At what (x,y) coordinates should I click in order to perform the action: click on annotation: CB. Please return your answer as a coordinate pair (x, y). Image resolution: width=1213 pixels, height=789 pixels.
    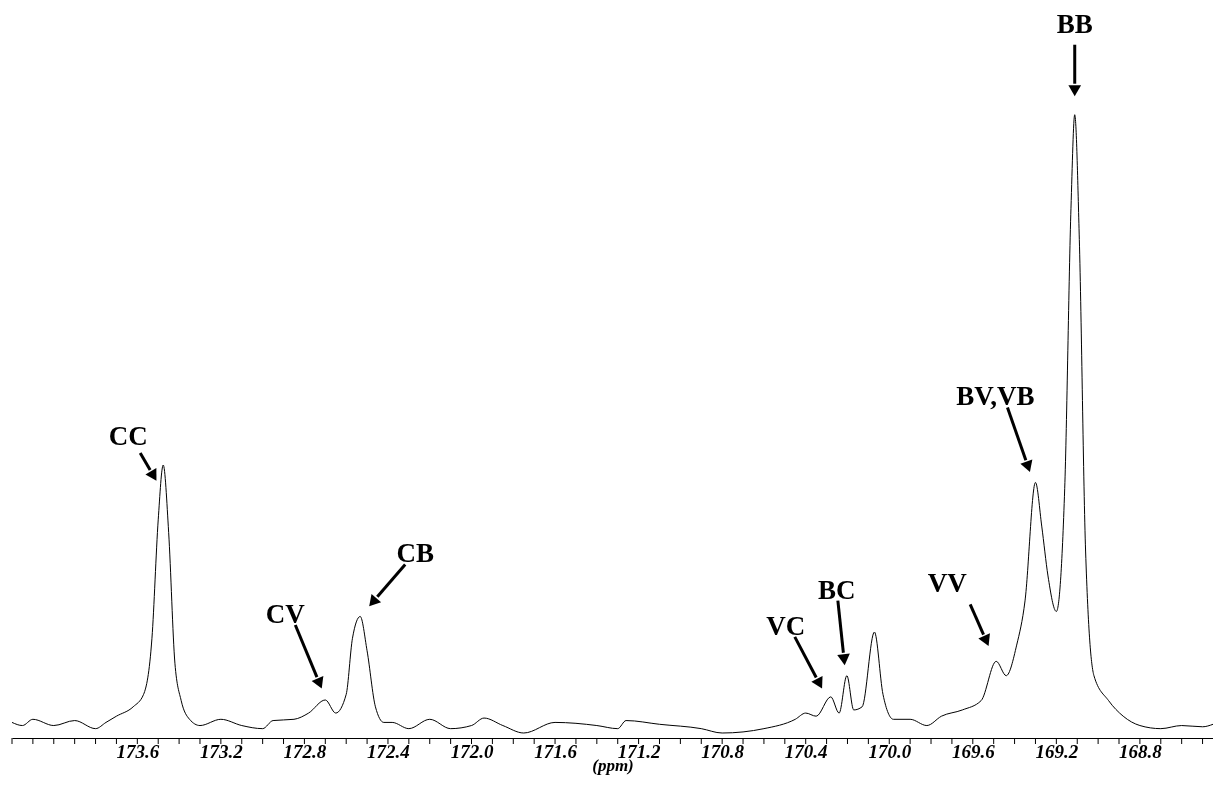
    Looking at the image, I should click on (415, 553).